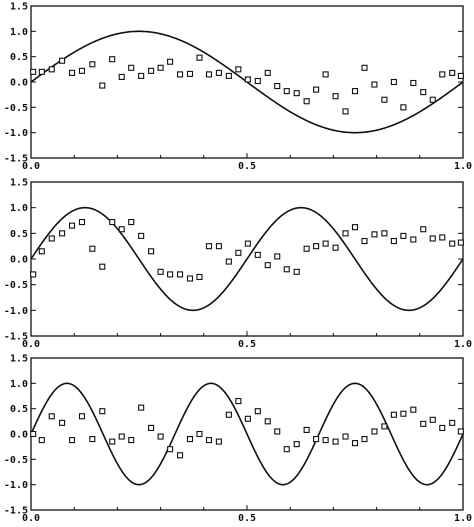  What do you see at coordinates (19, 359) in the screenshot?
I see `y-tick-label: 1.5` at bounding box center [19, 359].